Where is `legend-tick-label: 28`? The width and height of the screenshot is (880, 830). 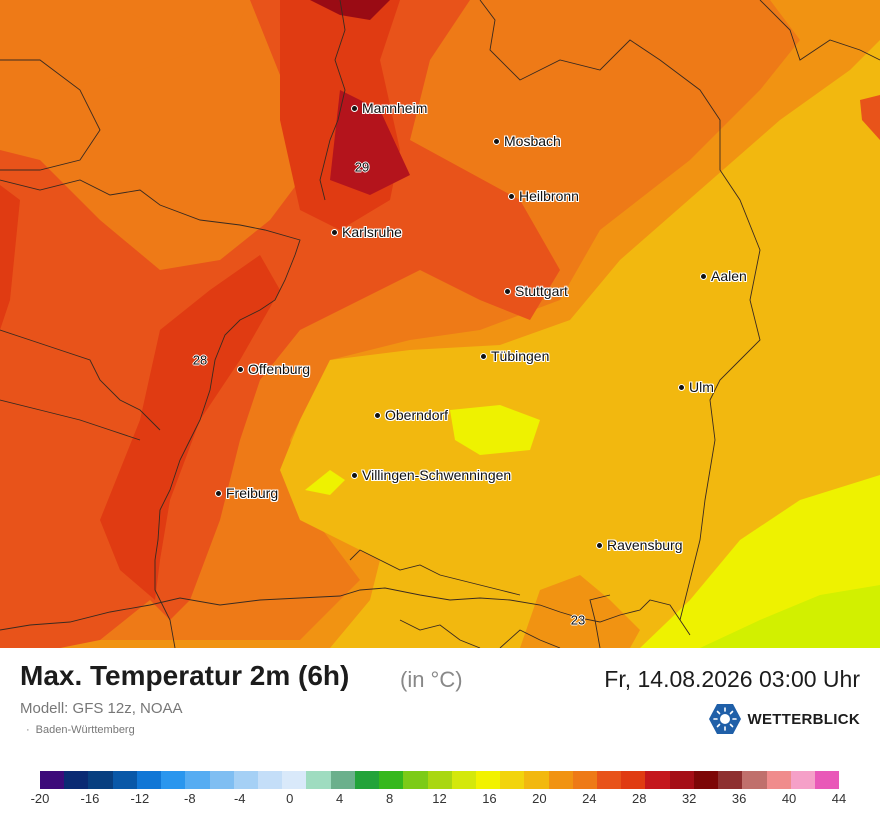 legend-tick-label: 28 is located at coordinates (639, 798).